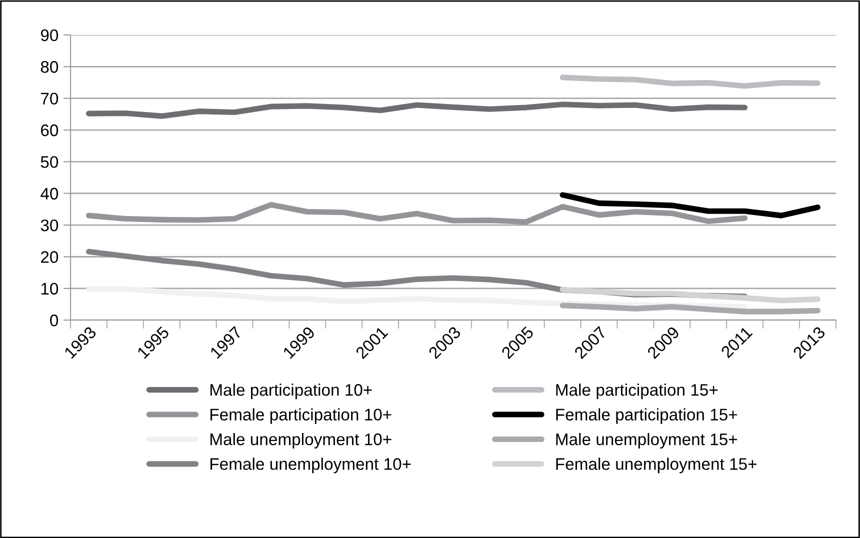  Describe the element at coordinates (49, 98) in the screenshot. I see `y-tick-label: 70` at that location.